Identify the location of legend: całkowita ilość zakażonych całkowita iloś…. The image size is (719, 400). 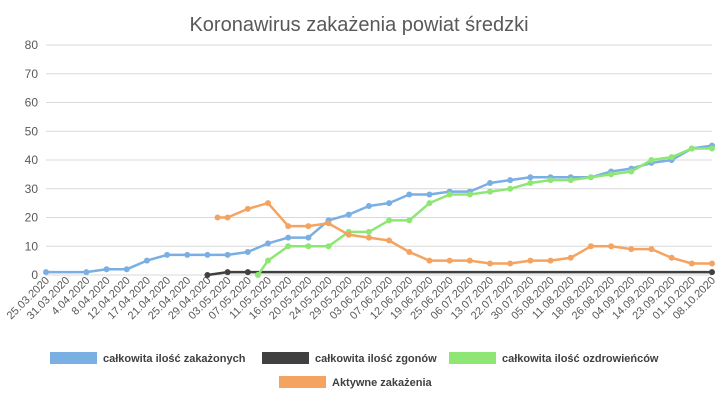
(354, 370).